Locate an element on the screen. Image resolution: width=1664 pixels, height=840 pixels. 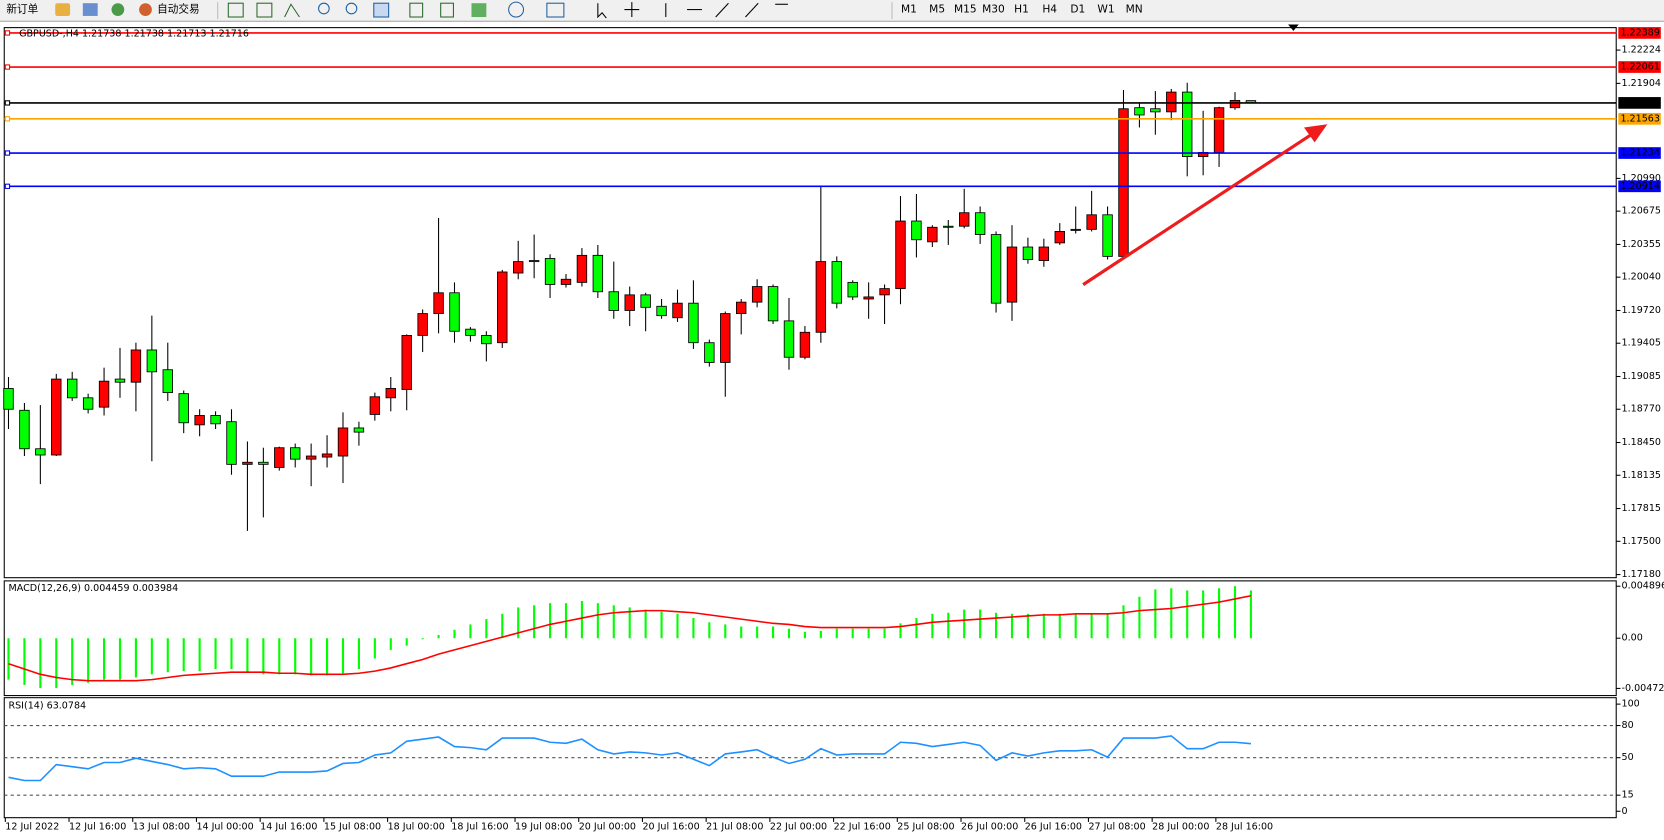
y-tick-label: 0.00 is located at coordinates (1632, 638).